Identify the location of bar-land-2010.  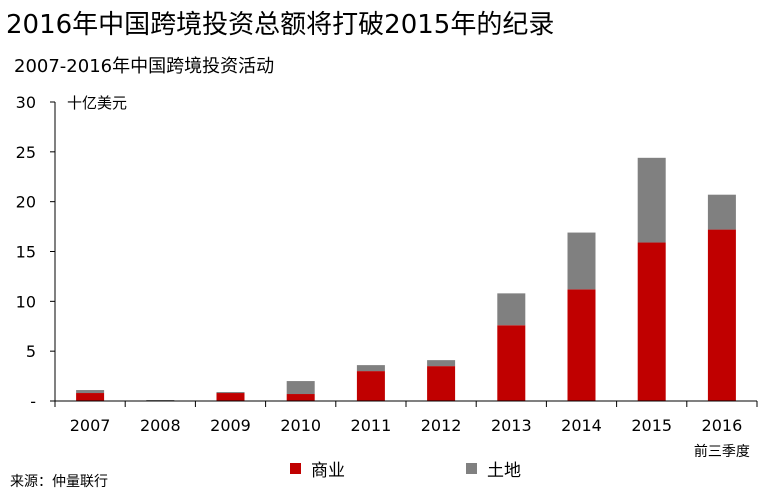
(300, 388).